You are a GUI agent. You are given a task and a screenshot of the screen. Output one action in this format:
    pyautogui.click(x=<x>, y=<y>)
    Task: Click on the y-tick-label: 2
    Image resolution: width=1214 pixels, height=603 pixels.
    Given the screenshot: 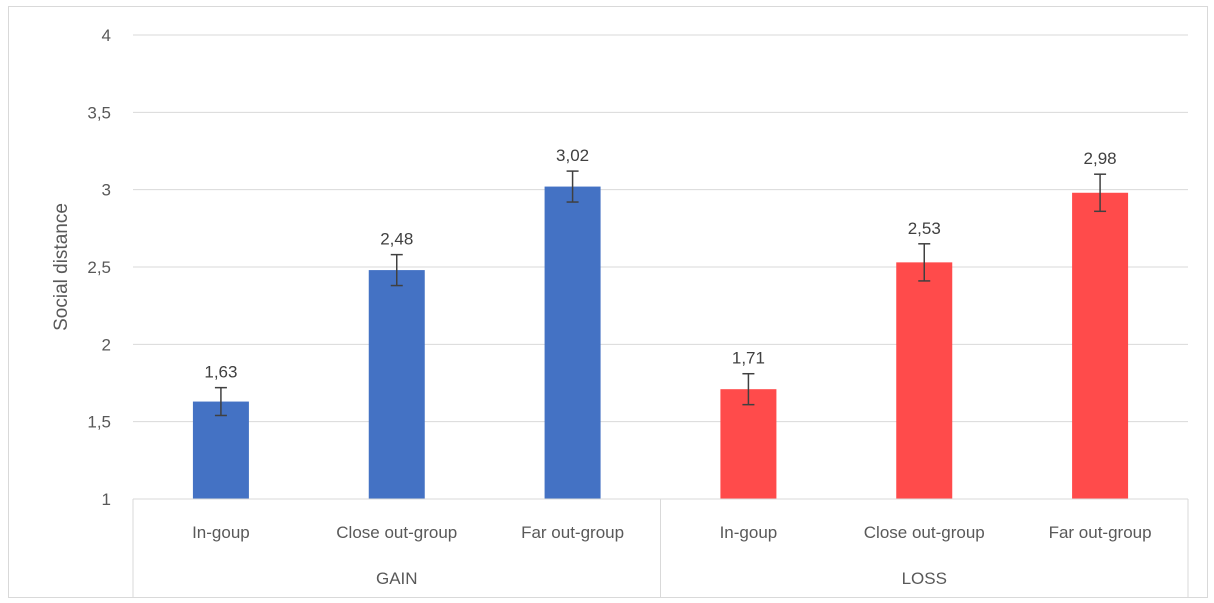 What is the action you would take?
    pyautogui.click(x=106, y=344)
    